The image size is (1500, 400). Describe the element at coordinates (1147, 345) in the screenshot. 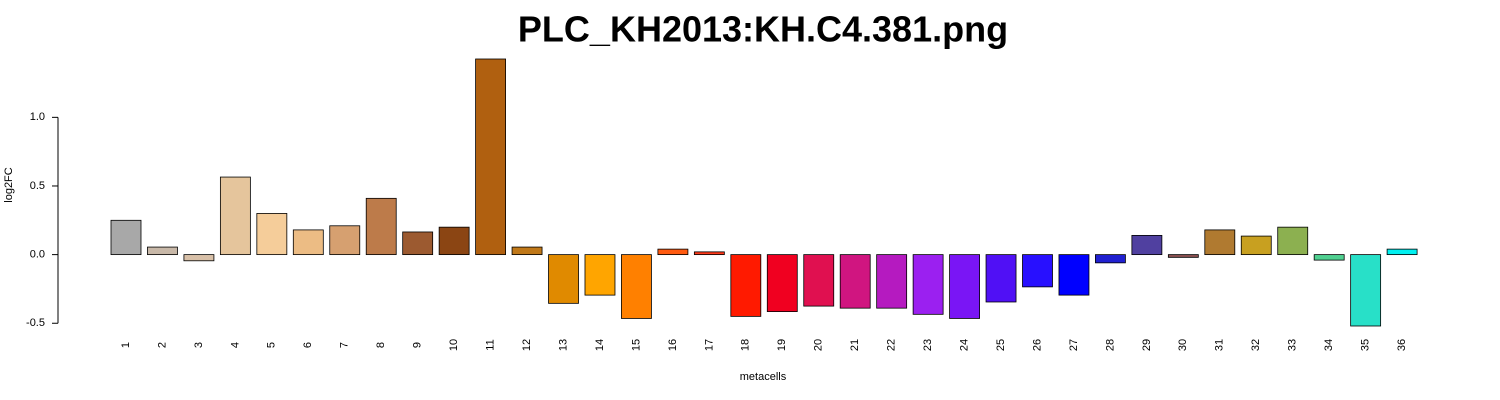

I see `x-tick-label: 29` at that location.